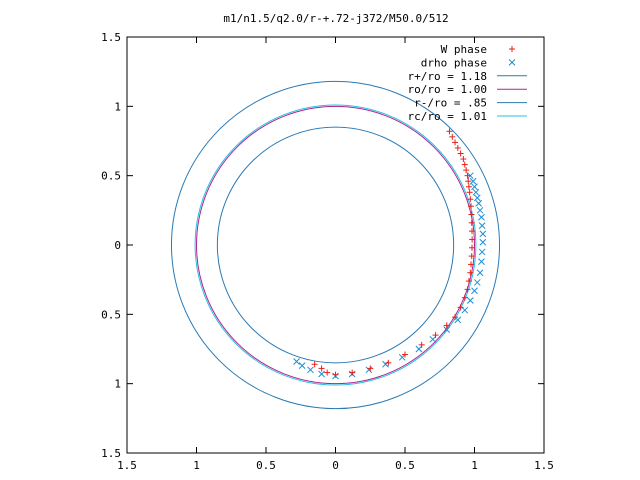  Describe the element at coordinates (454, 62) in the screenshot. I see `legend-label: drho phase` at that location.